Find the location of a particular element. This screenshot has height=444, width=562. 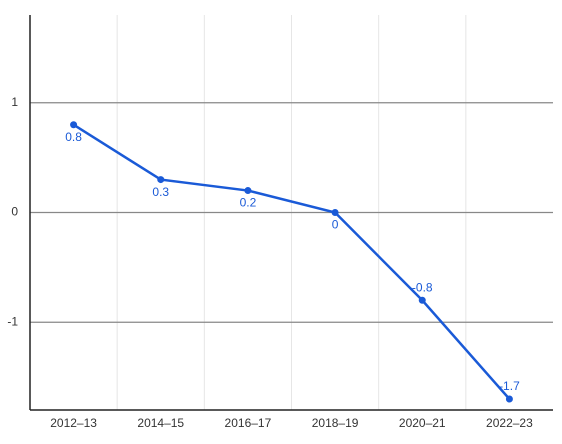

data-label: 0.2 is located at coordinates (248, 203).